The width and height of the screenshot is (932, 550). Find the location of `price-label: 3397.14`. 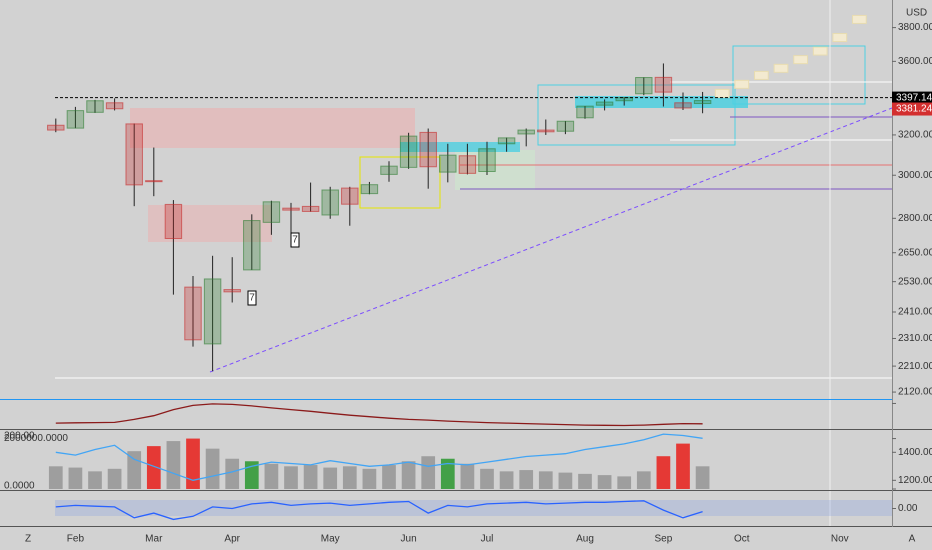

price-label: 3397.14 is located at coordinates (914, 98).